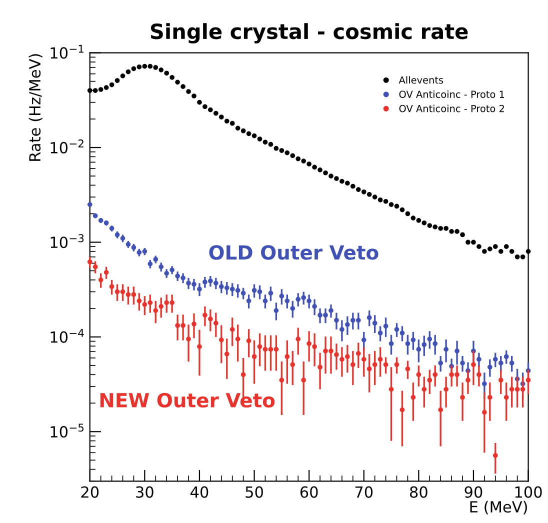 This screenshot has height=523, width=548. Describe the element at coordinates (67, 335) in the screenshot. I see `y-tick-label: 10$^{−4}$` at that location.